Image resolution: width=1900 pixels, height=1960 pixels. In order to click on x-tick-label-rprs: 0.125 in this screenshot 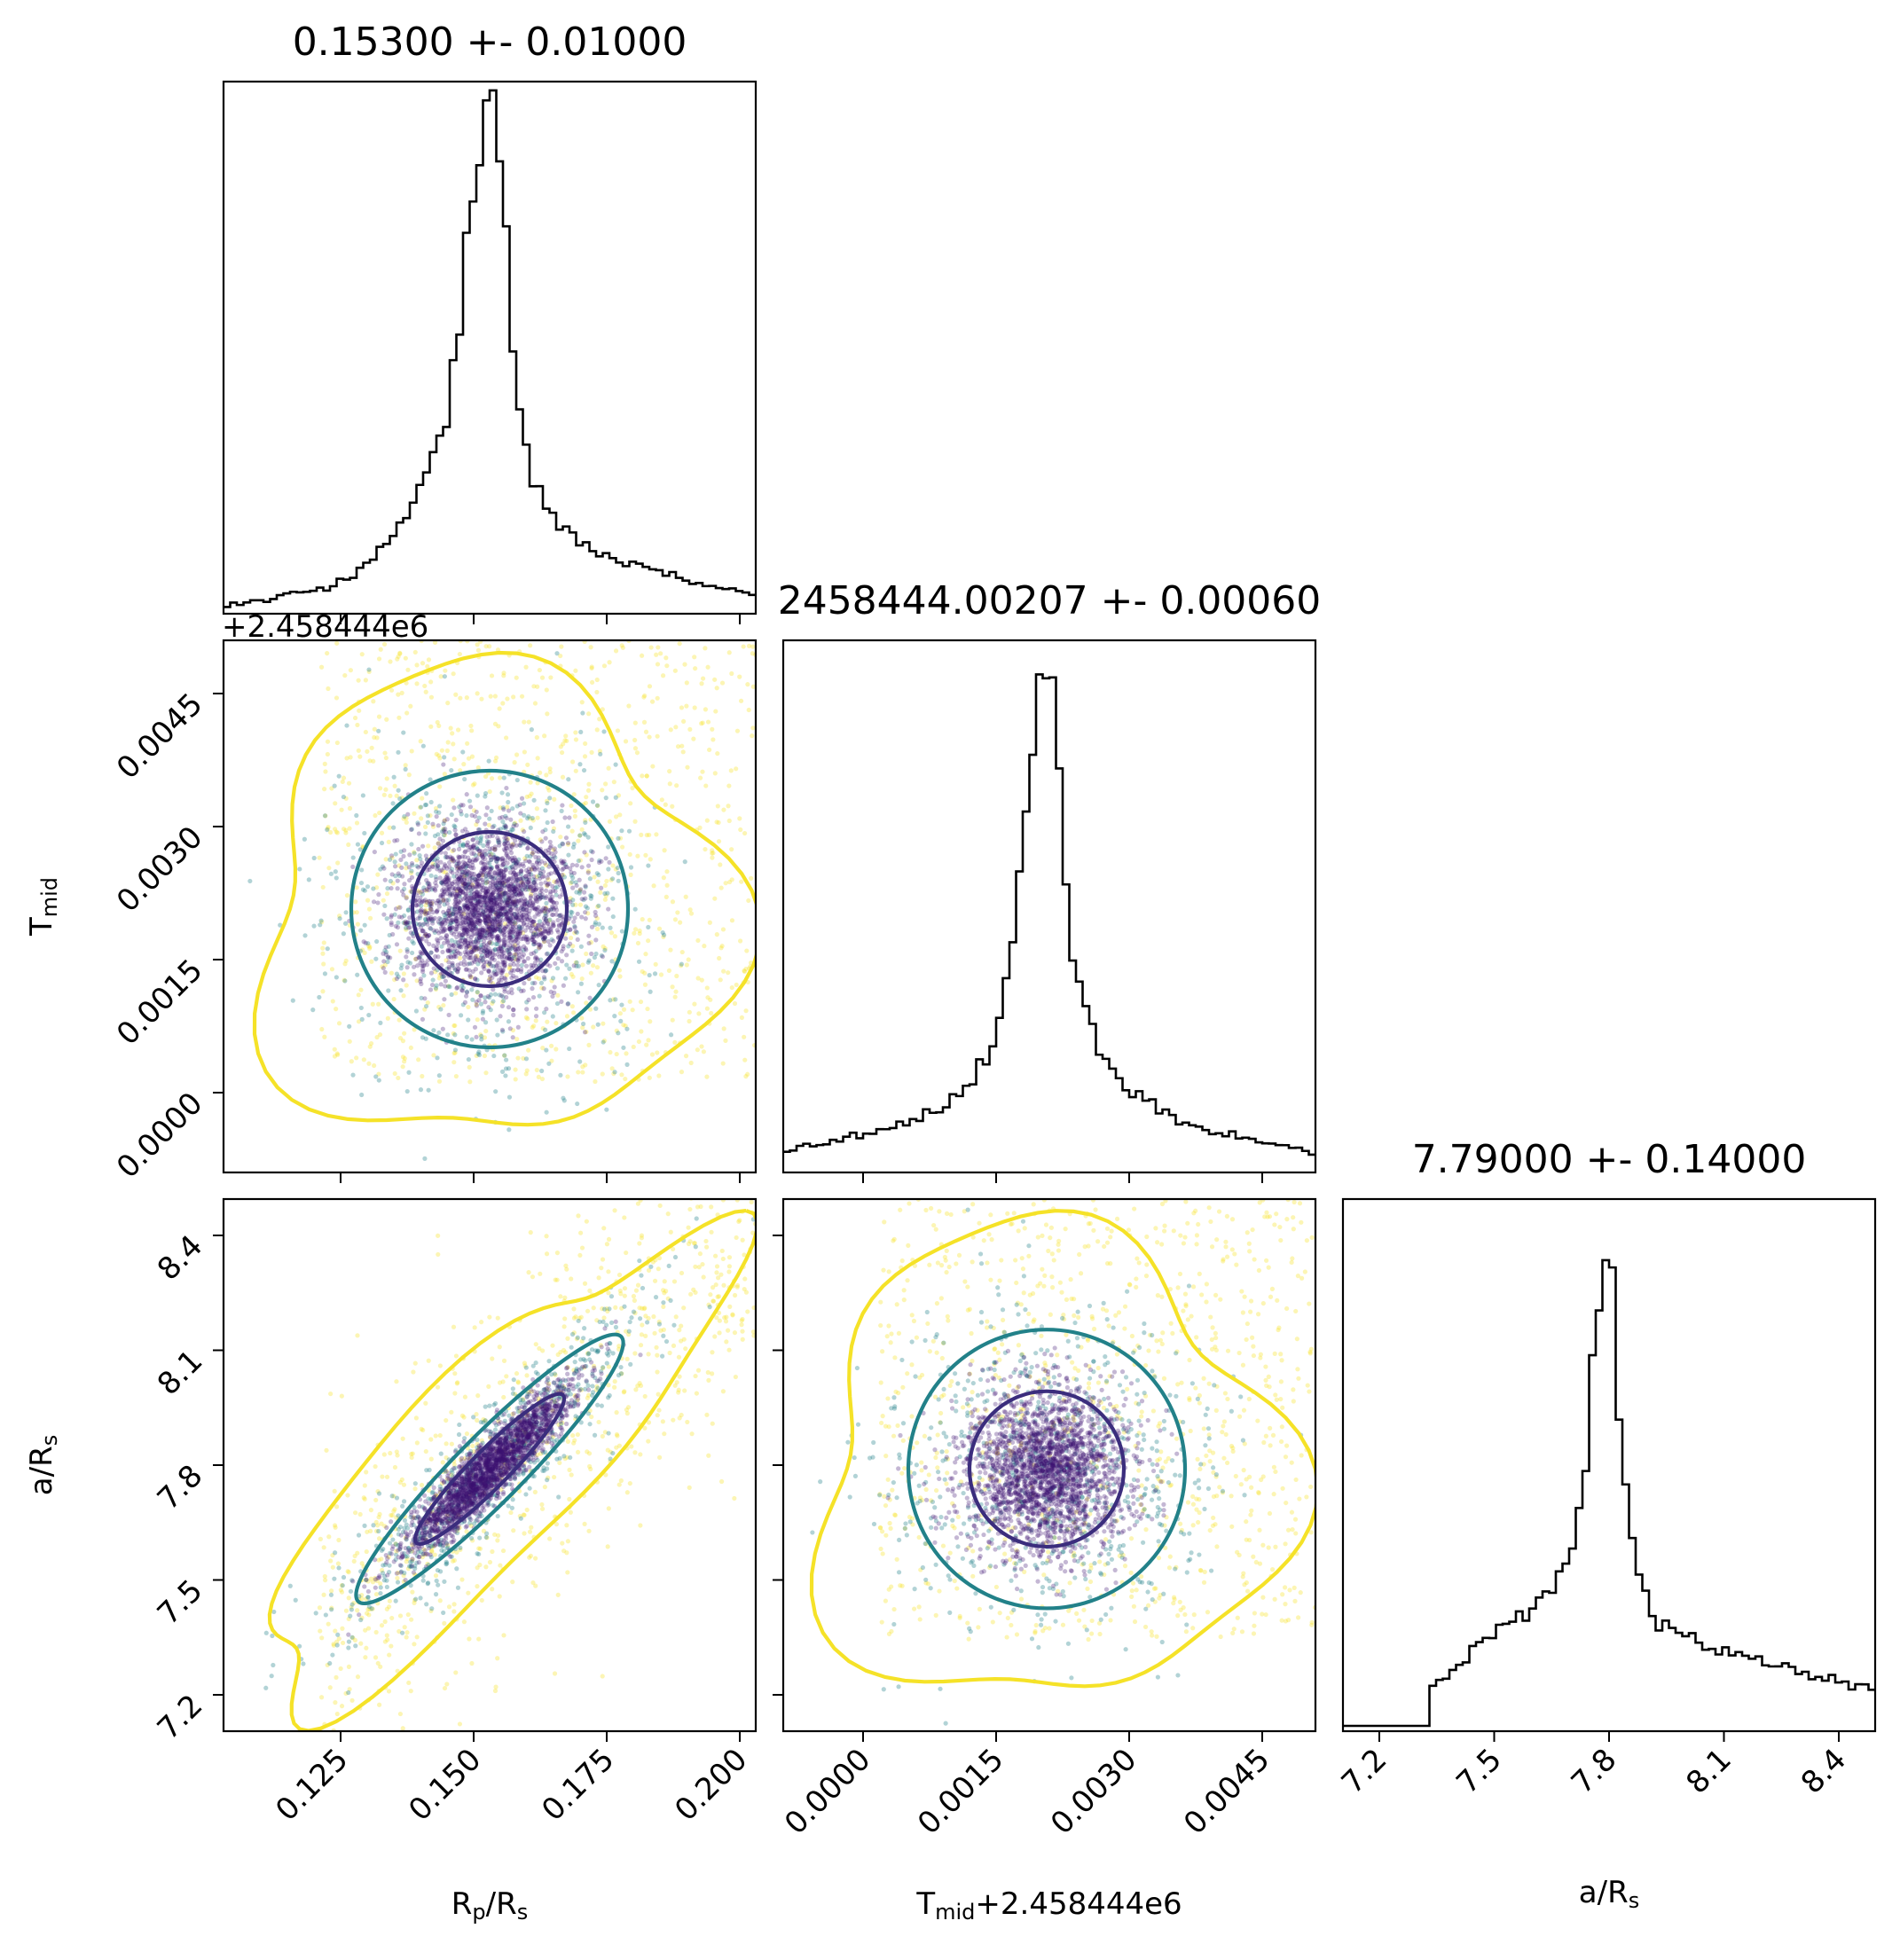, I will do `click(312, 1785)`.